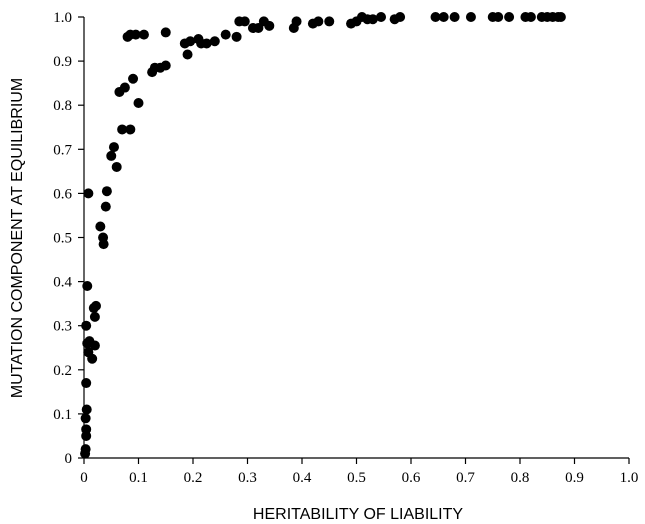 This screenshot has width=645, height=524. I want to click on y-axis-label: MUTATION COMPONENT AT EQUILIBRIUM, so click(17, 238).